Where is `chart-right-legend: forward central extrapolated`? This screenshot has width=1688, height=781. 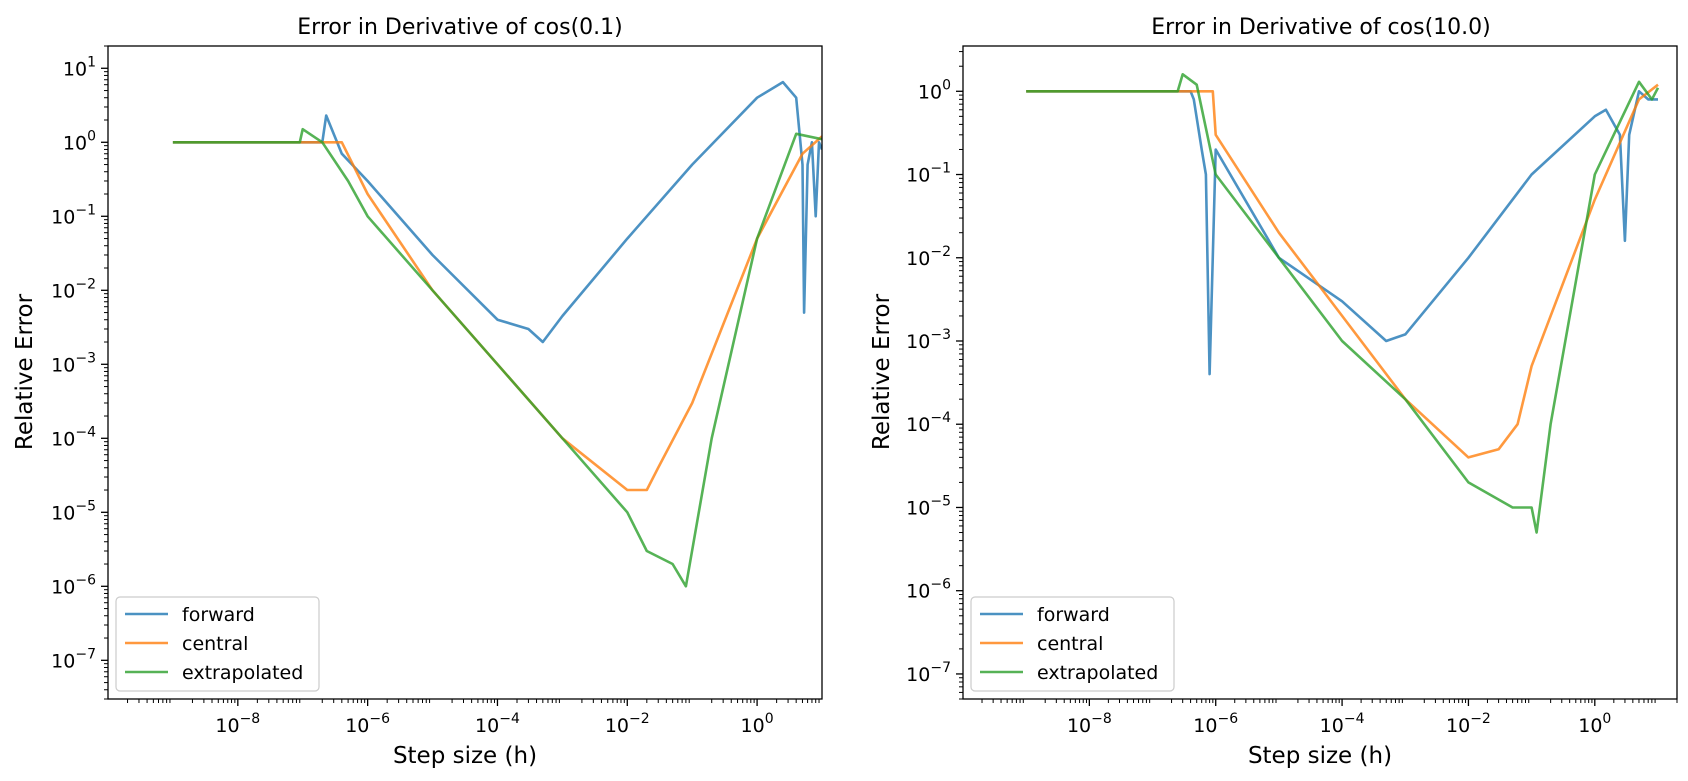
chart-right-legend: forward central extrapolated is located at coordinates (1072, 644).